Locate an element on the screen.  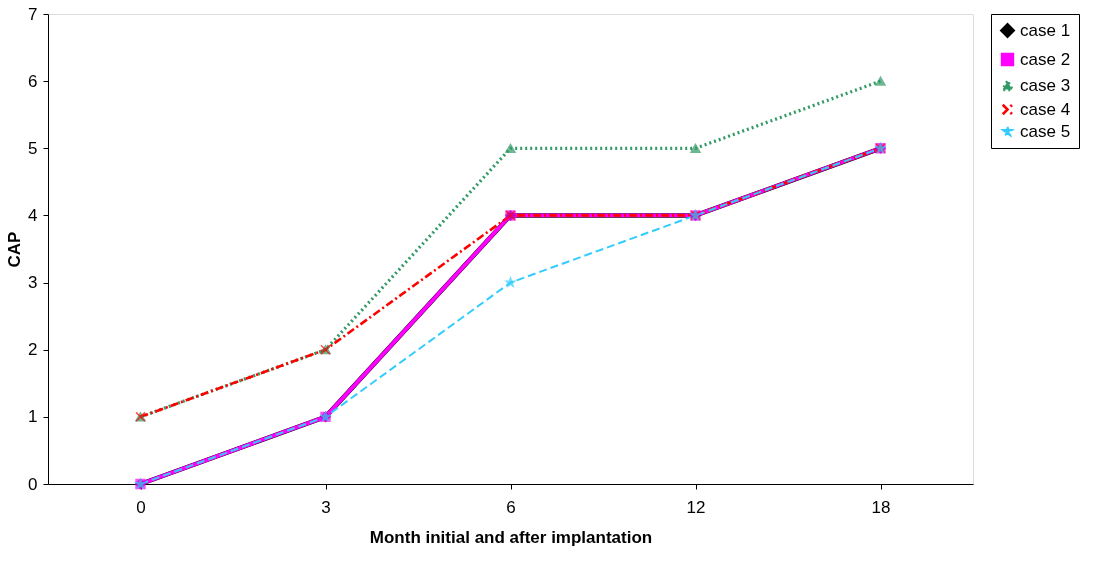
y-tick-label: 7 is located at coordinates (33, 14).